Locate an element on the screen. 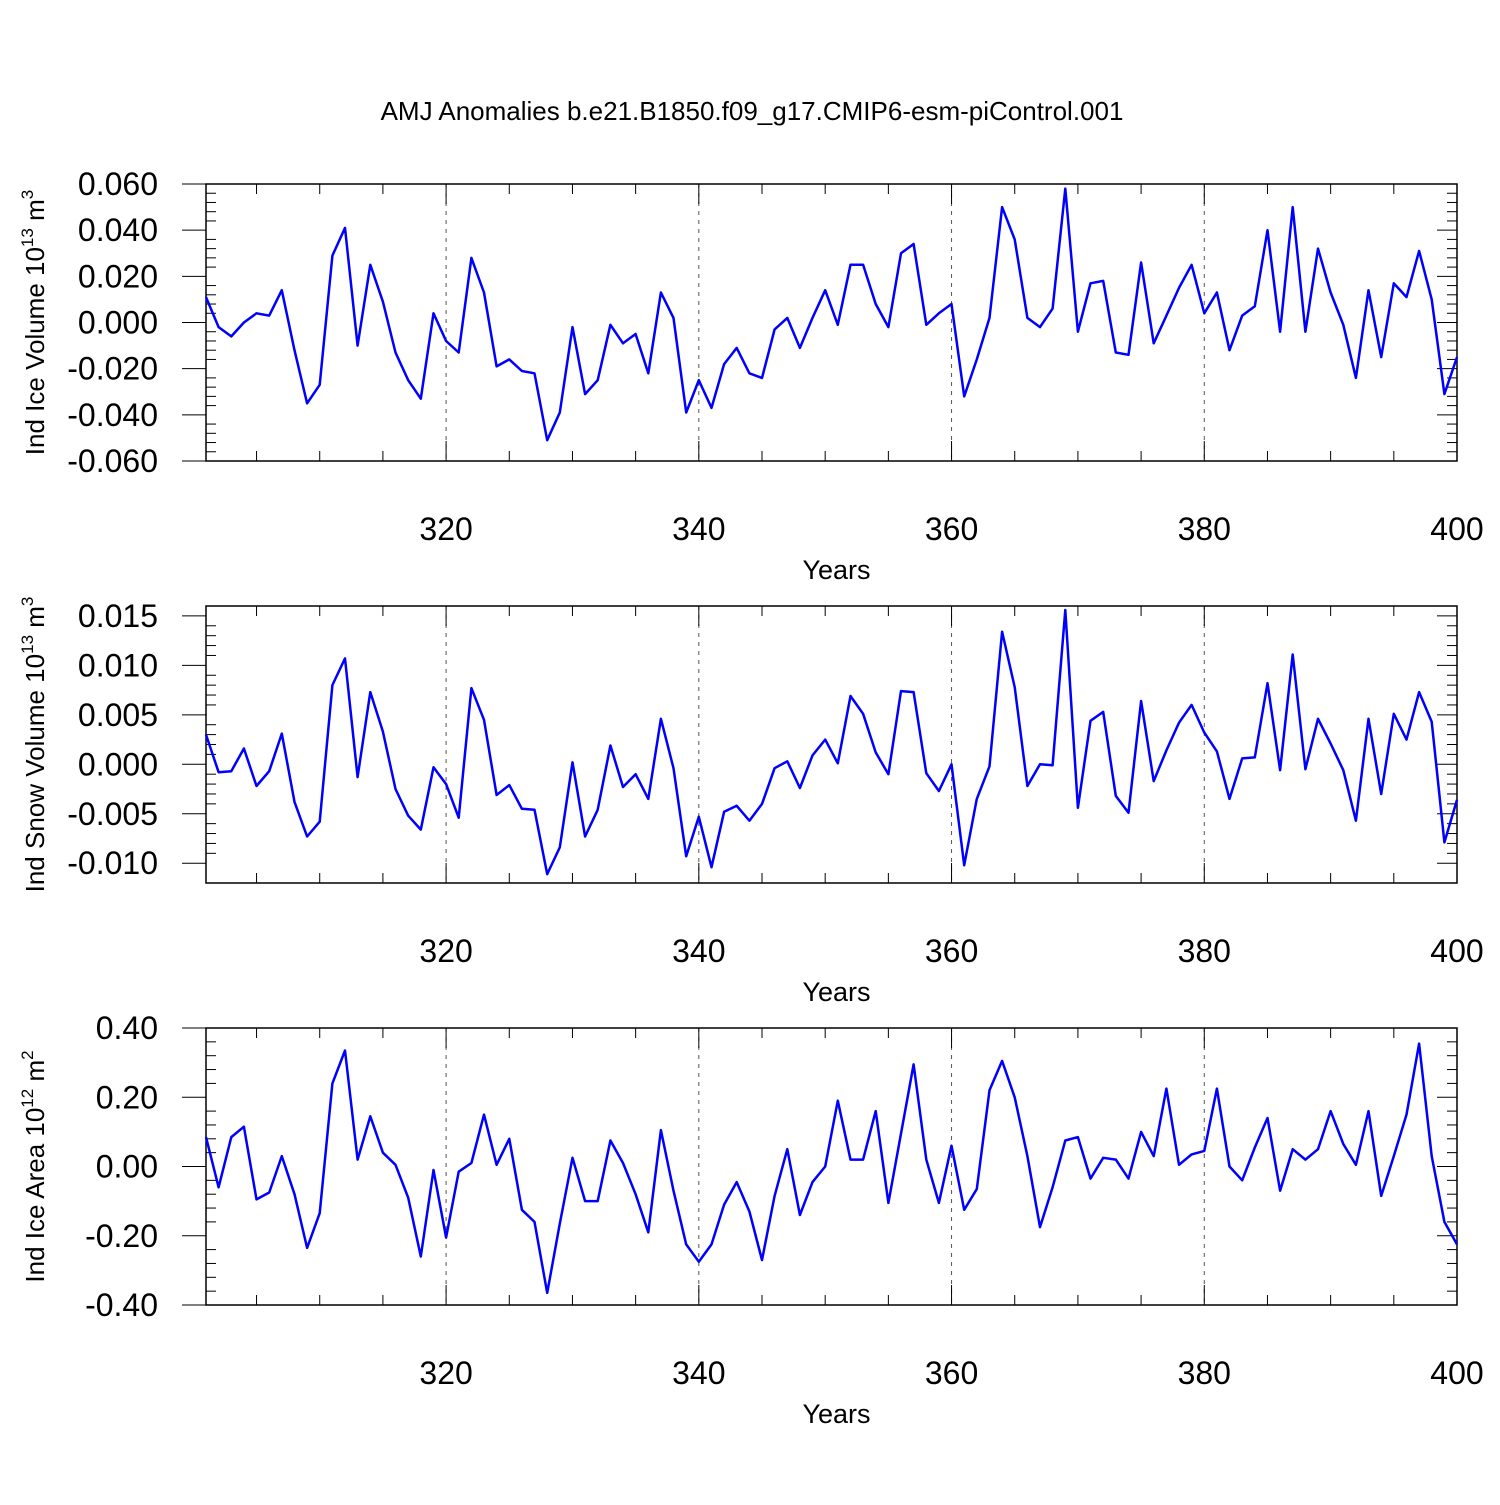  x-tick-label: 380 is located at coordinates (1204, 529).